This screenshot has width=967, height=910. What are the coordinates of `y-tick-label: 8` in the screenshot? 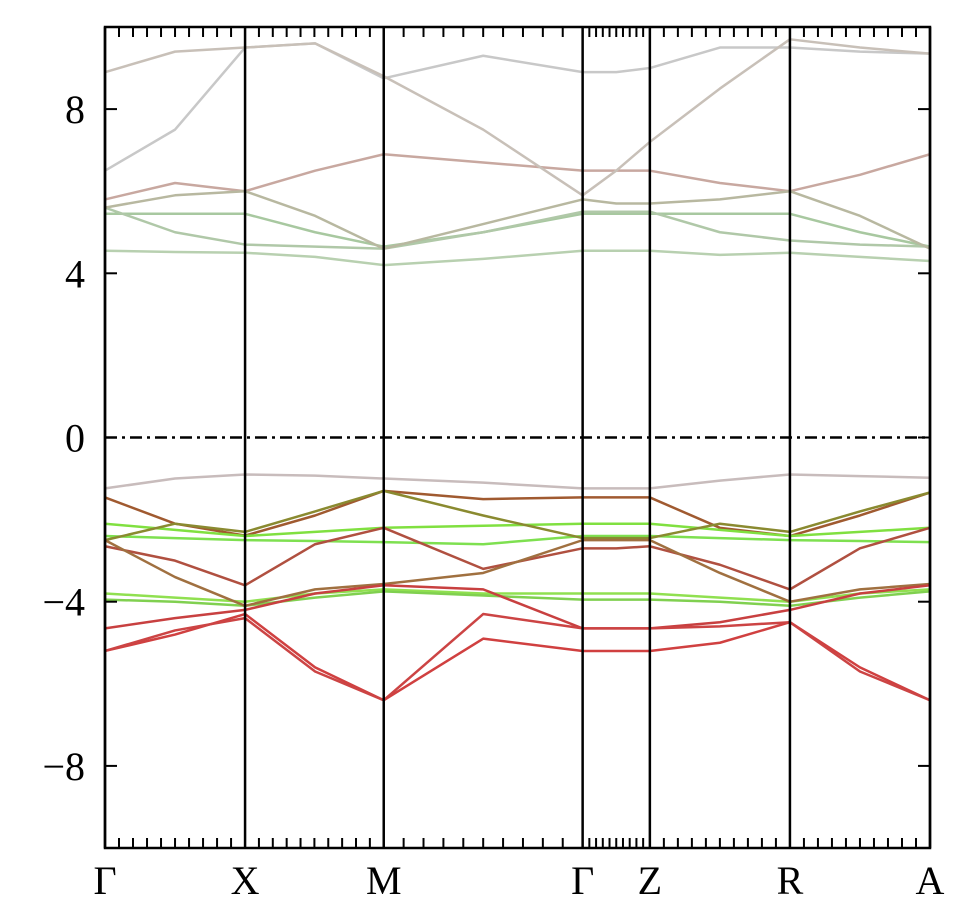 It's located at (75, 109).